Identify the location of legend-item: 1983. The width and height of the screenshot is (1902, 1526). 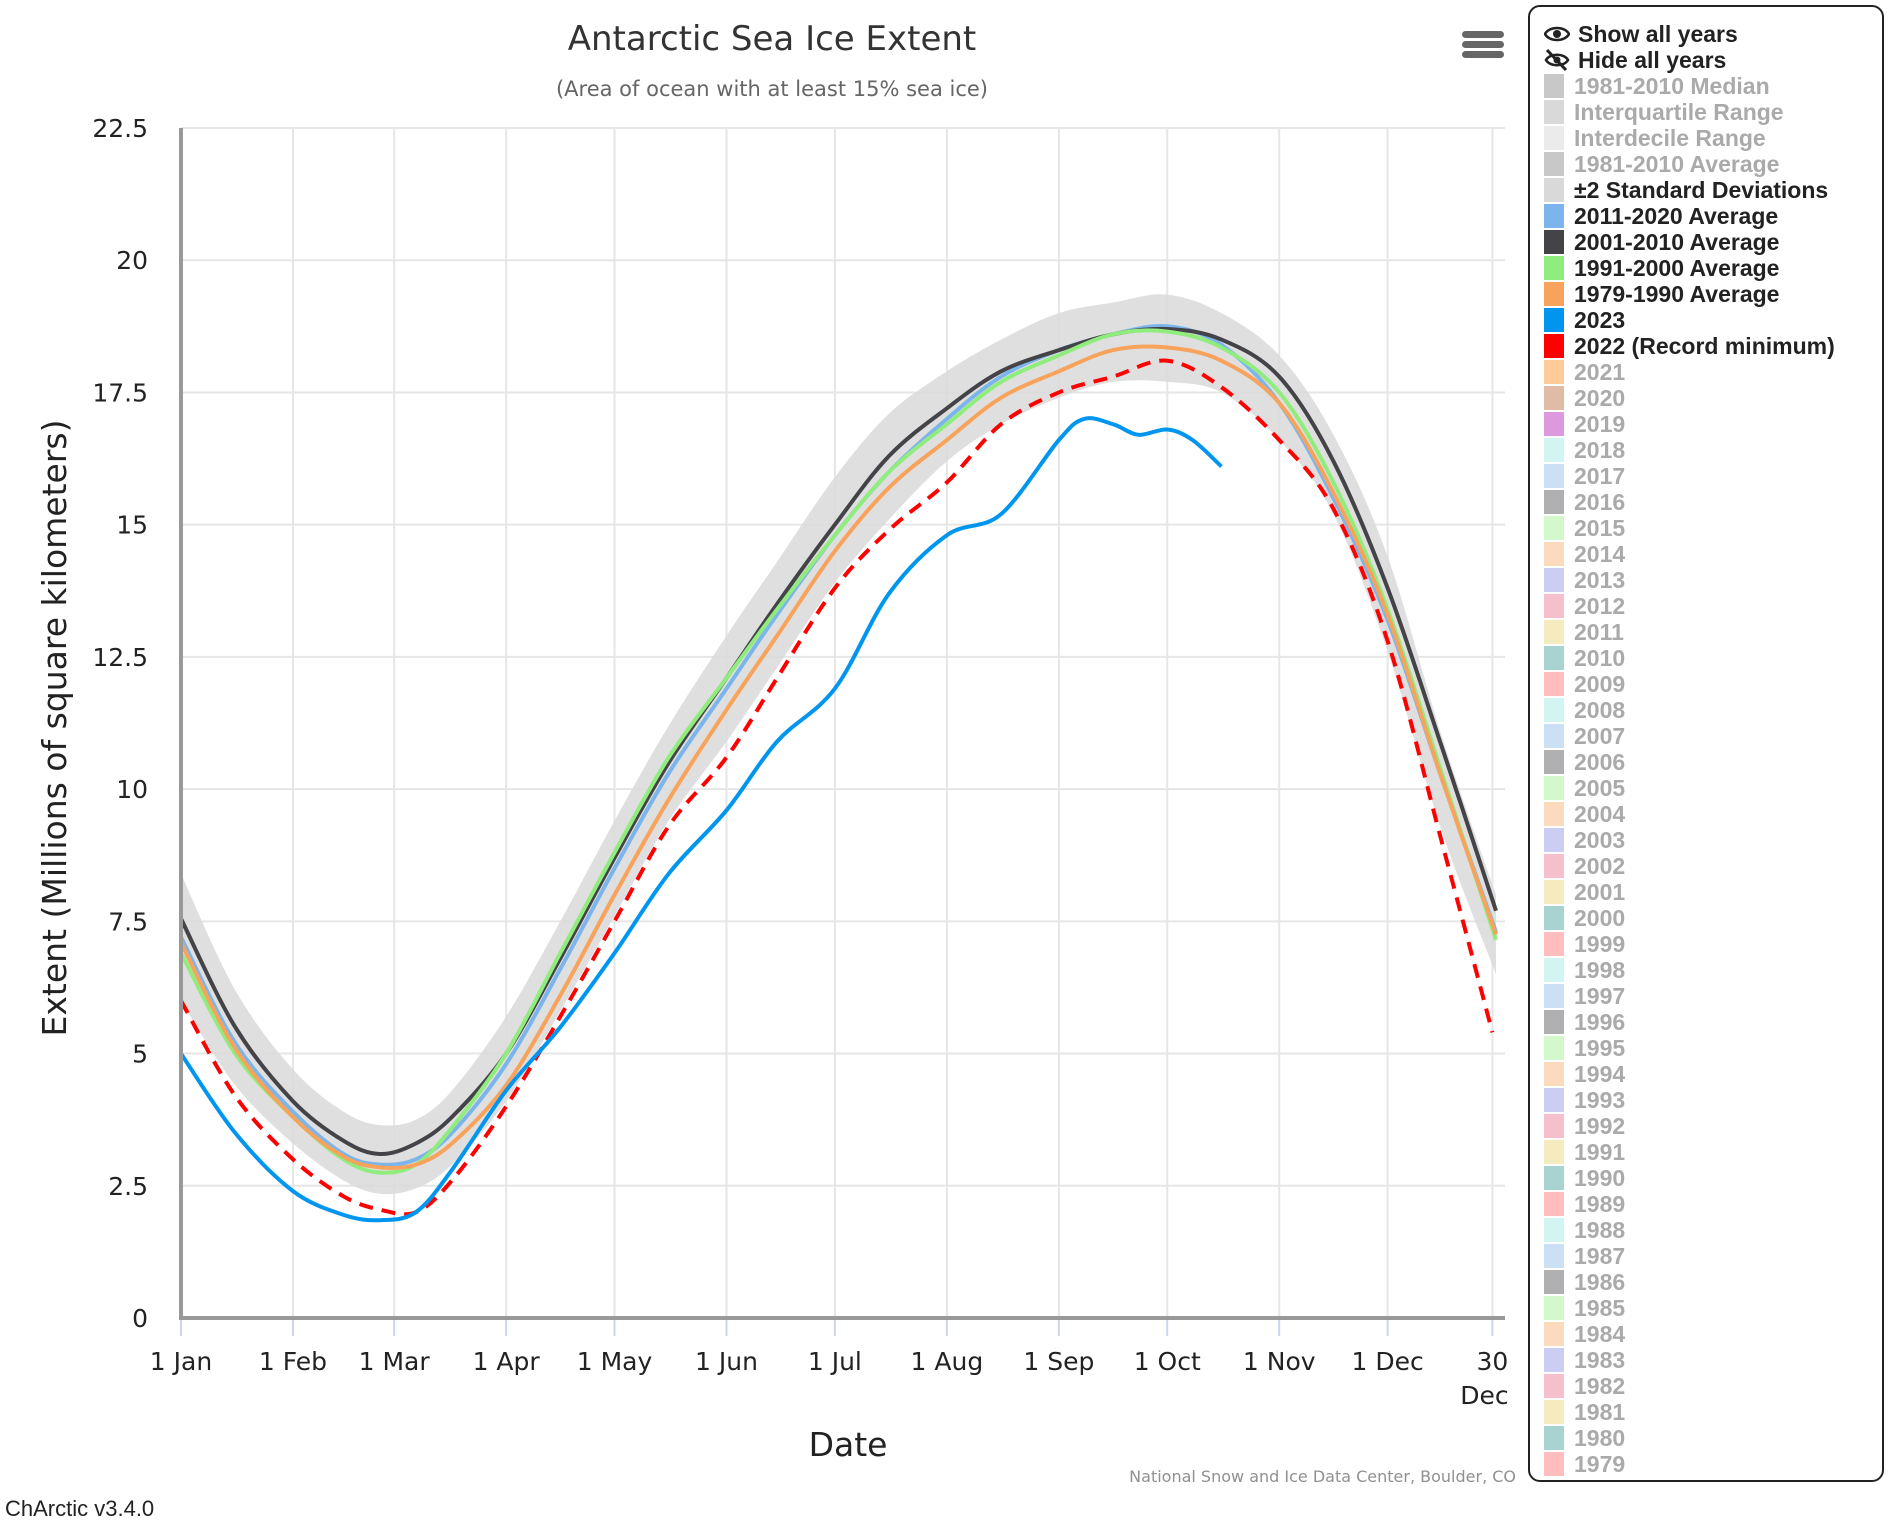
(1713, 1360).